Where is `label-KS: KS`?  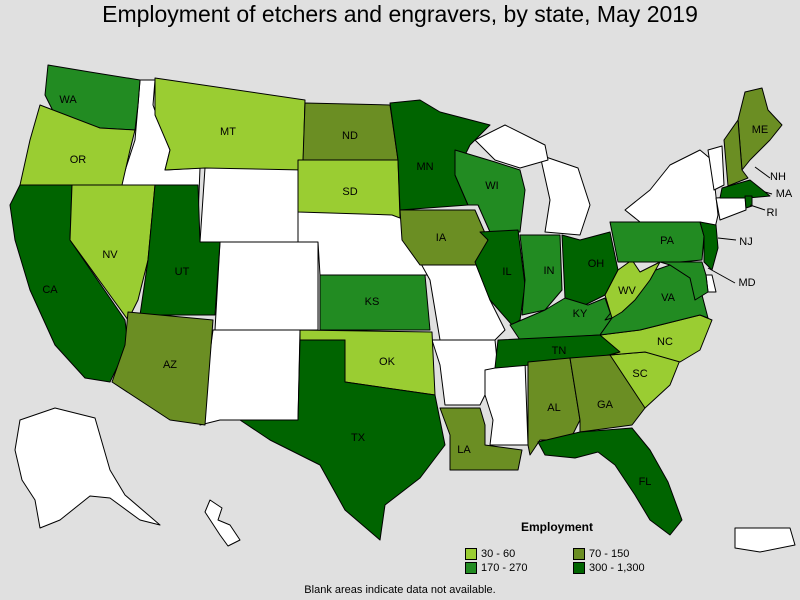 label-KS: KS is located at coordinates (372, 302).